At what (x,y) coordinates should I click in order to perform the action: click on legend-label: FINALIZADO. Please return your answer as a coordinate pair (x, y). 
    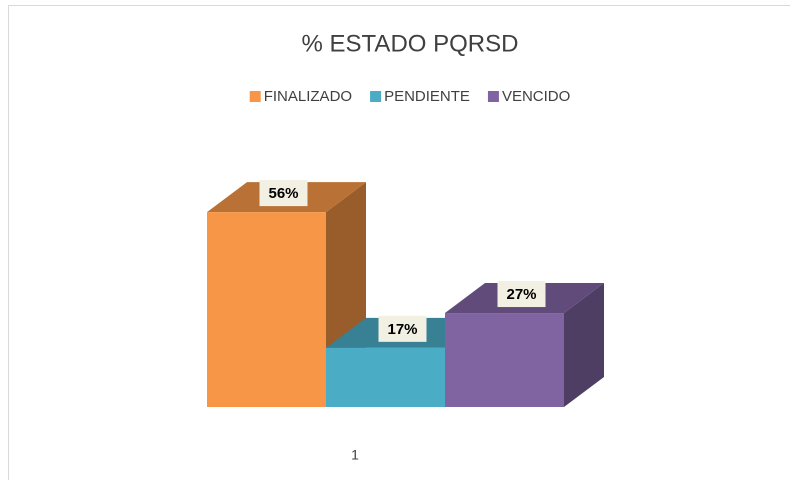
    Looking at the image, I should click on (308, 96).